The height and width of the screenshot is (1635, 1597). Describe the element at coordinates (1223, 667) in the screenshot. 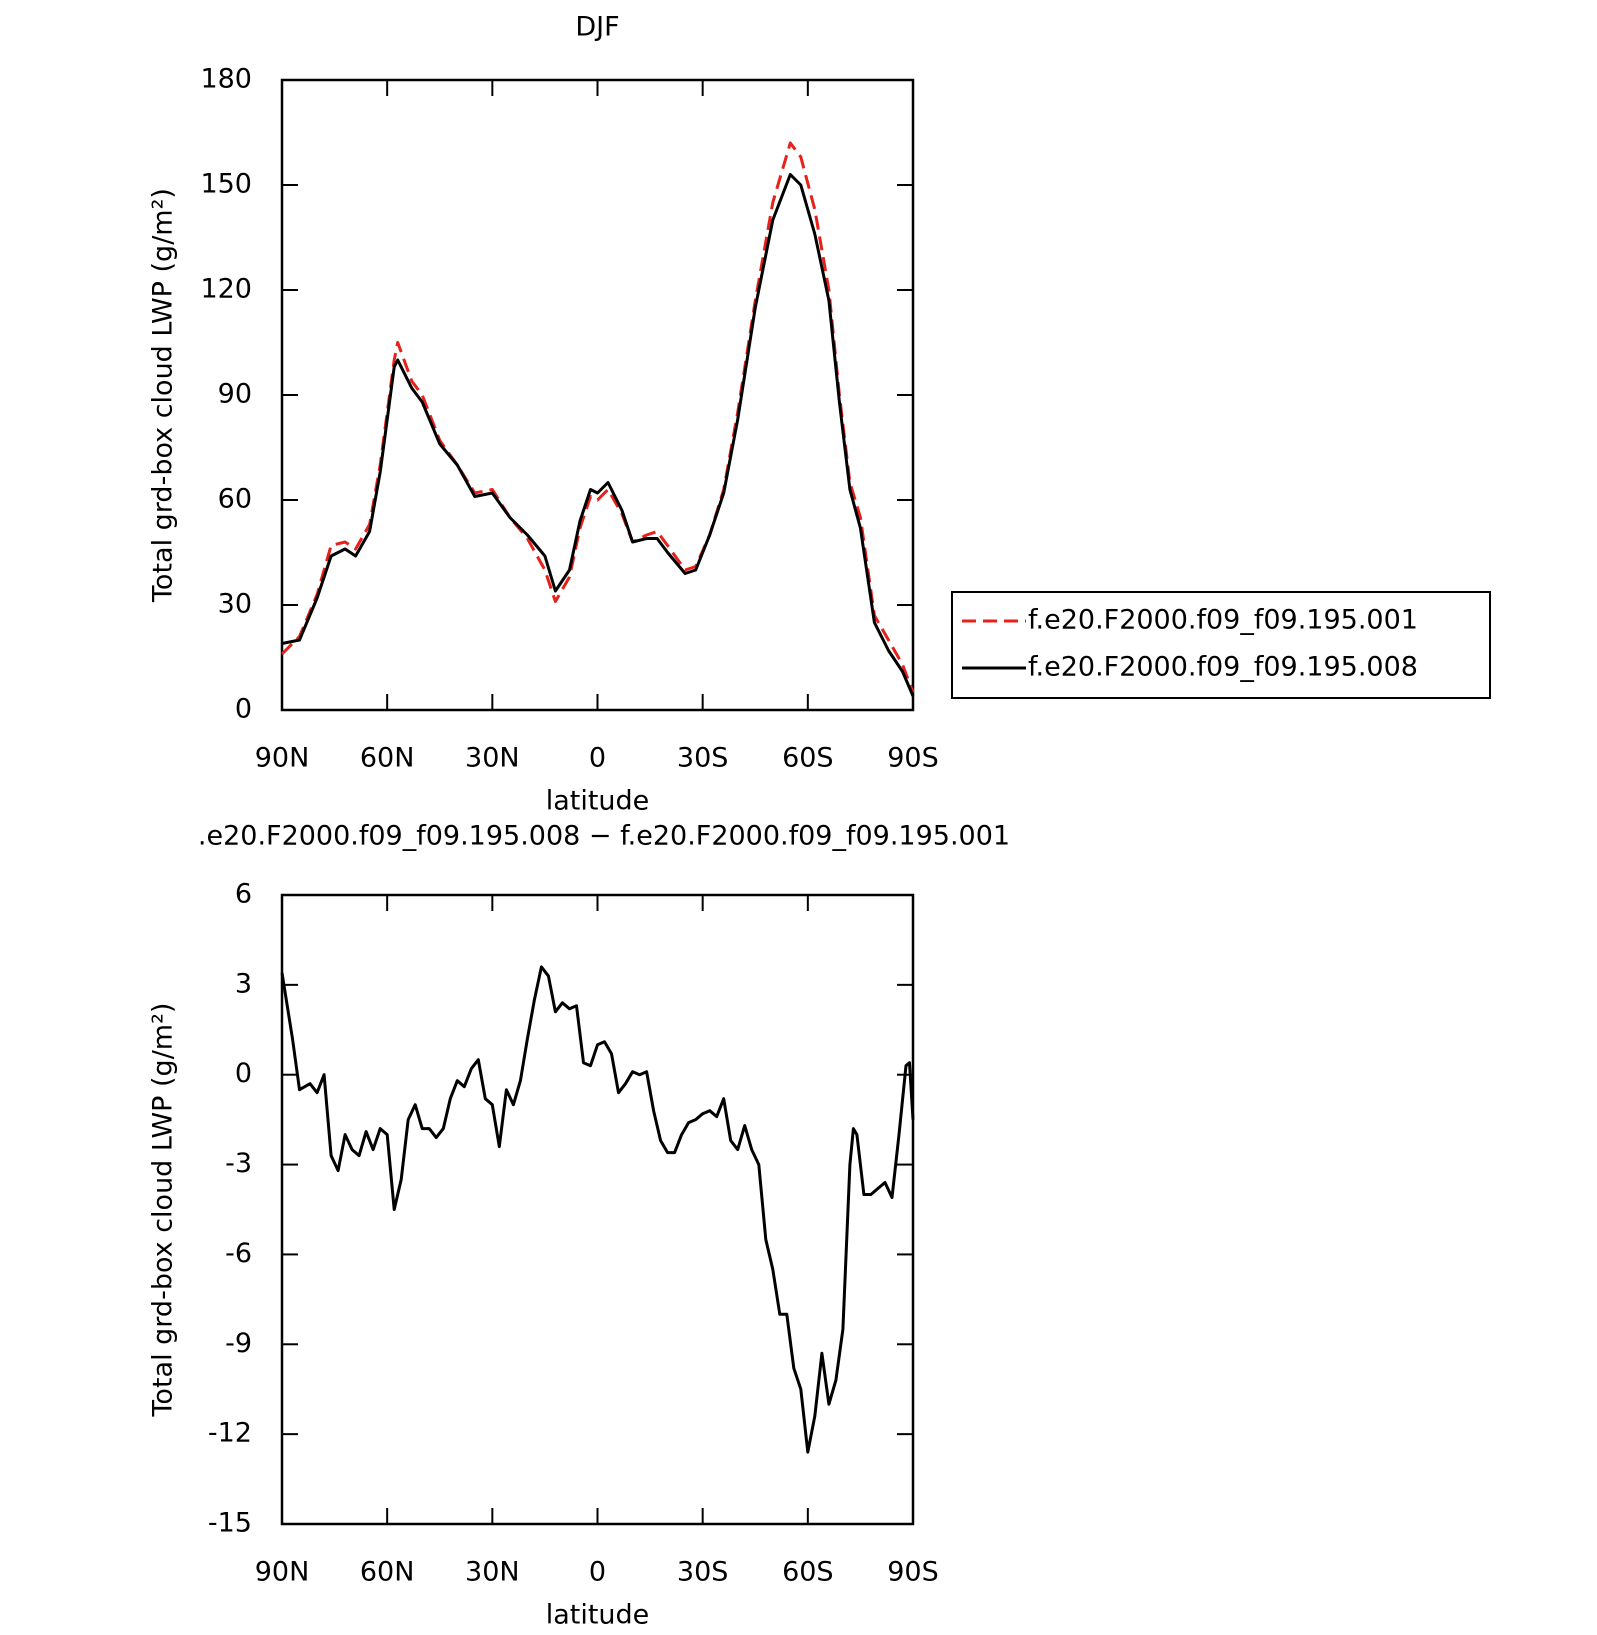

I see `legend-label: f.e20.F2000.f09_f09.195.008` at that location.